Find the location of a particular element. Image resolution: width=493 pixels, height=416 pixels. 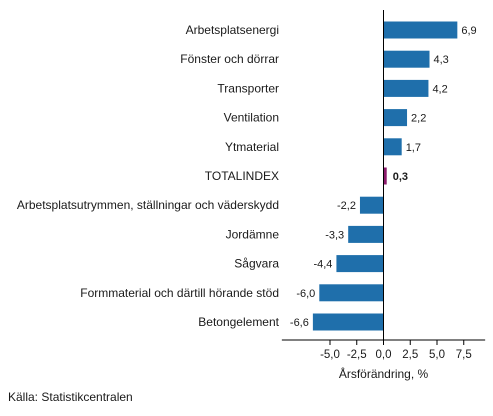

category-label: Fönster och dörrar is located at coordinates (229, 59).